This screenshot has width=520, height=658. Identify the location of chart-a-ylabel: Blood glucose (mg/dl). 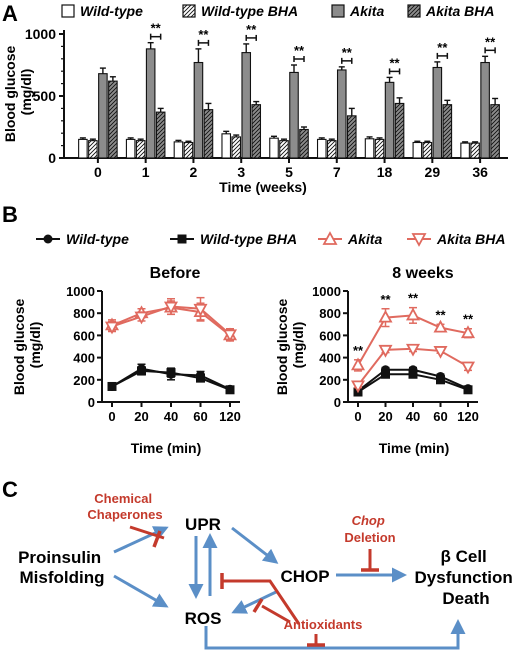
(18, 92).